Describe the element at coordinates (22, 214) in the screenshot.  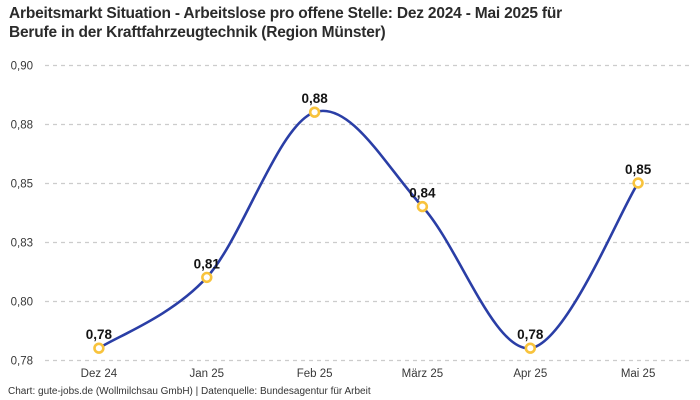
I see `y-axis-labels: 0,78 0,80 0,83 0,85 0,88 0,90` at that location.